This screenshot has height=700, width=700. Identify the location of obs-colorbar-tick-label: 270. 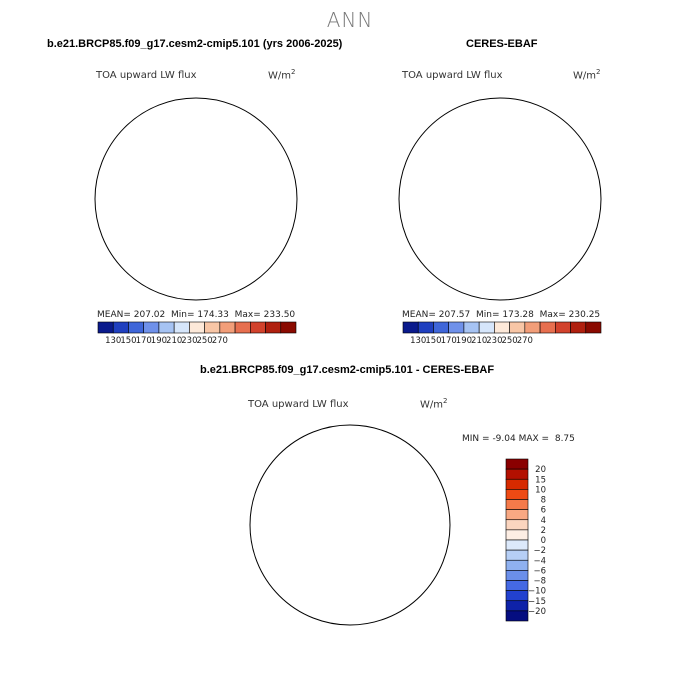
(525, 341).